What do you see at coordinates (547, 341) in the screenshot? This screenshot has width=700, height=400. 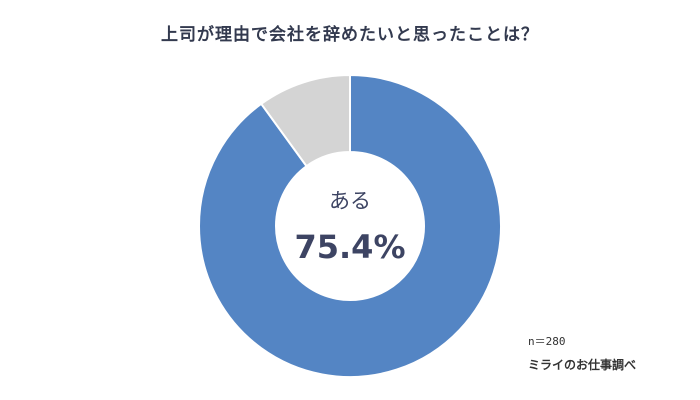 I see `sample-size-label: n＝280` at bounding box center [547, 341].